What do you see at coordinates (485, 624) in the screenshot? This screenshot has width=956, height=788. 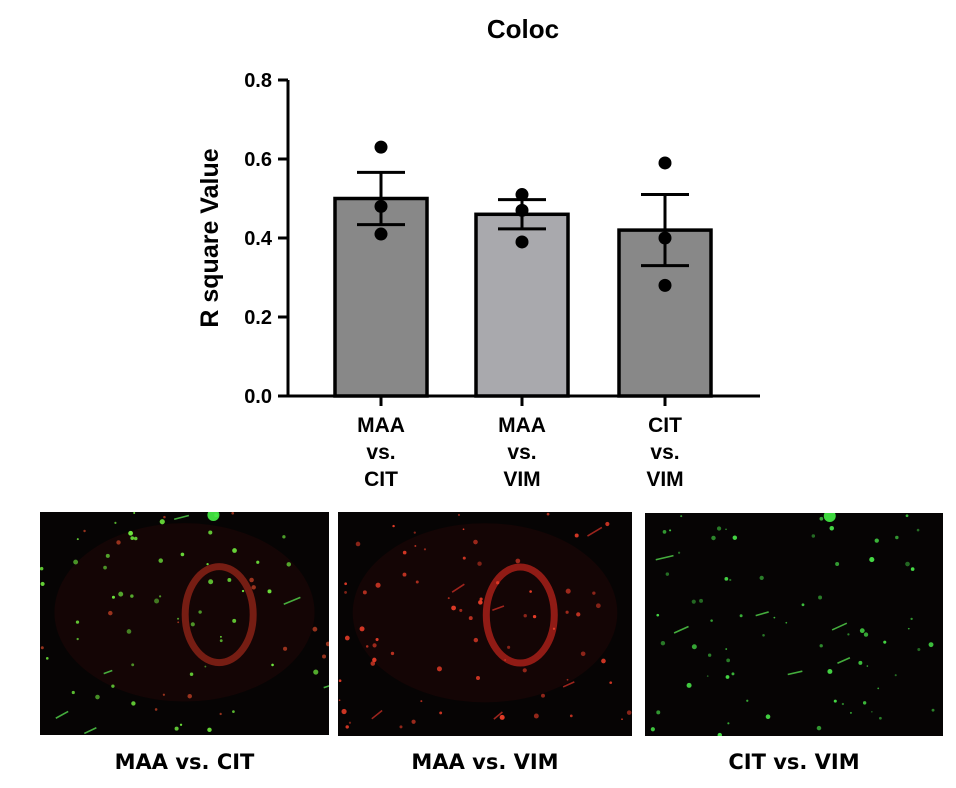 I see `micrograph-maa-vs-vim` at bounding box center [485, 624].